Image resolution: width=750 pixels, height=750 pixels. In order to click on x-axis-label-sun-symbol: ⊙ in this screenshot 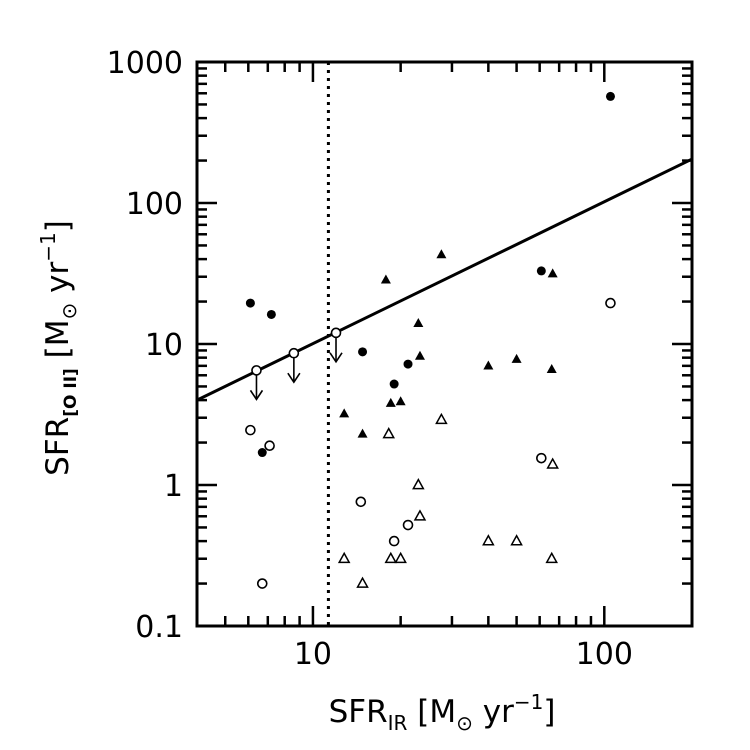, I will do `click(464, 723)`.